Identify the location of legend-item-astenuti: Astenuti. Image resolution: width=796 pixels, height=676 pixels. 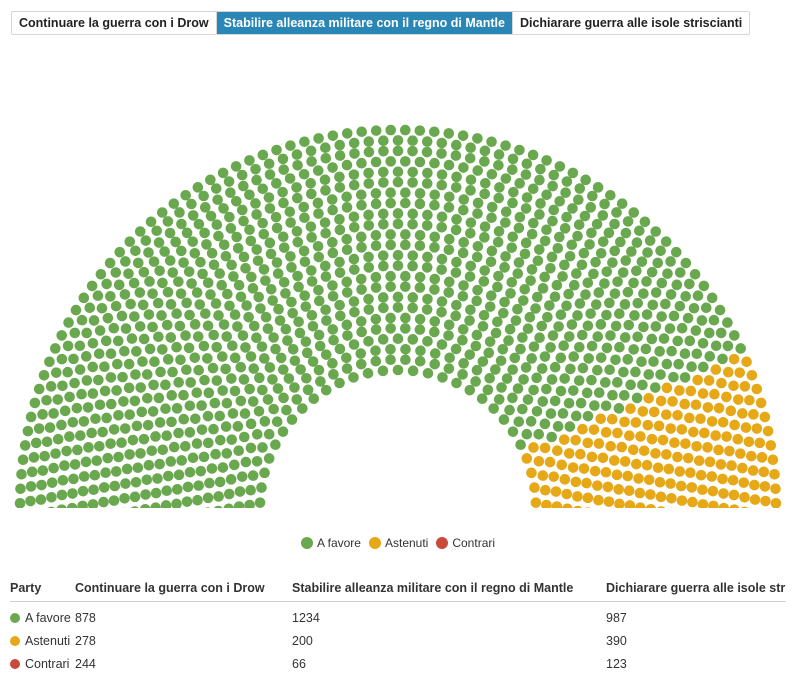
(398, 543).